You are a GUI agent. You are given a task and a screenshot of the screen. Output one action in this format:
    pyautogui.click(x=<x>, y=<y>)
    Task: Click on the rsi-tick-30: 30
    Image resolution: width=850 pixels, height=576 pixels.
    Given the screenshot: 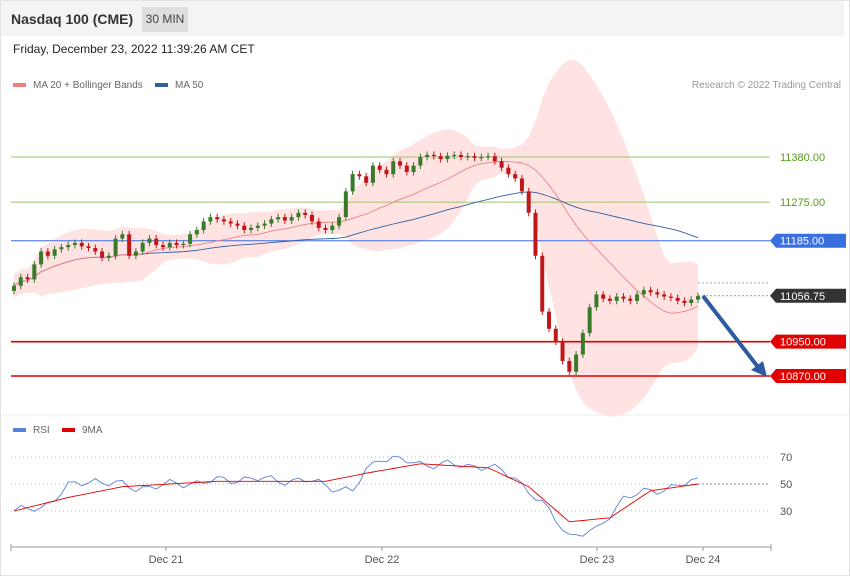 What is the action you would take?
    pyautogui.click(x=786, y=512)
    